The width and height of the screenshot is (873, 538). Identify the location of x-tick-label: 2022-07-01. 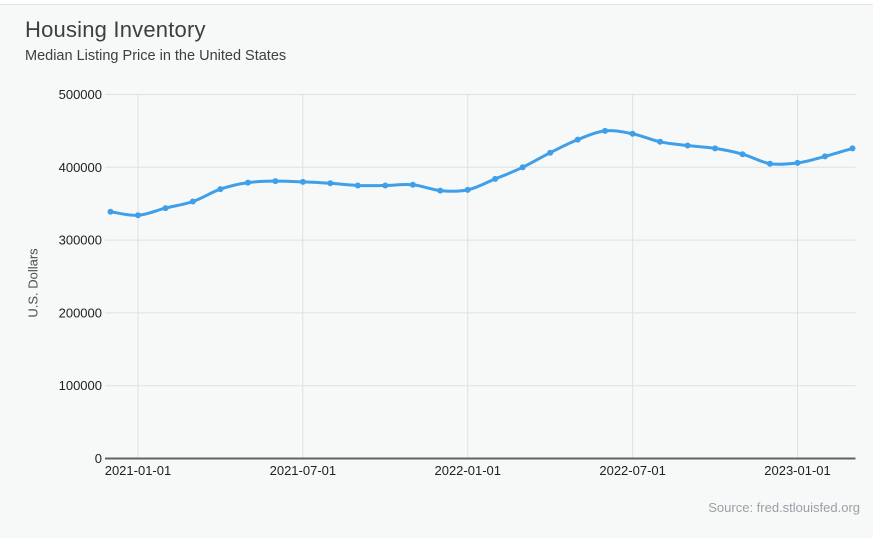
(632, 470).